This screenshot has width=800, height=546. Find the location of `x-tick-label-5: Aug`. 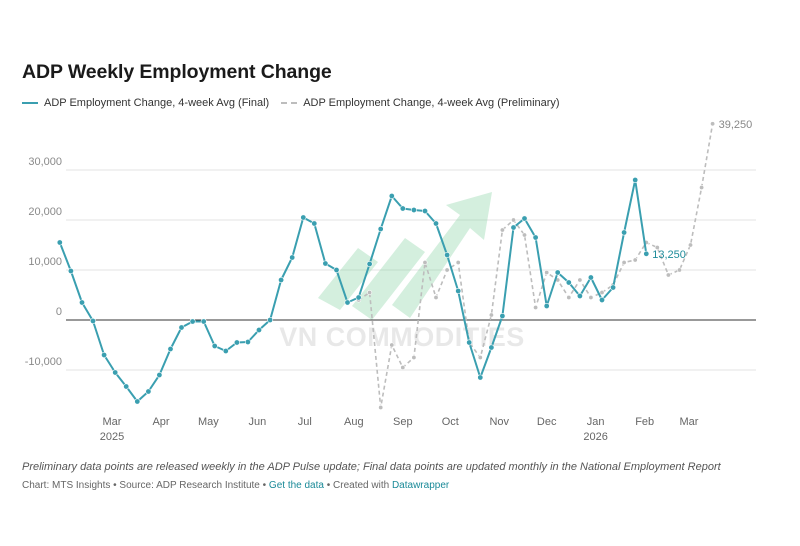

x-tick-label-5: Aug is located at coordinates (354, 422).